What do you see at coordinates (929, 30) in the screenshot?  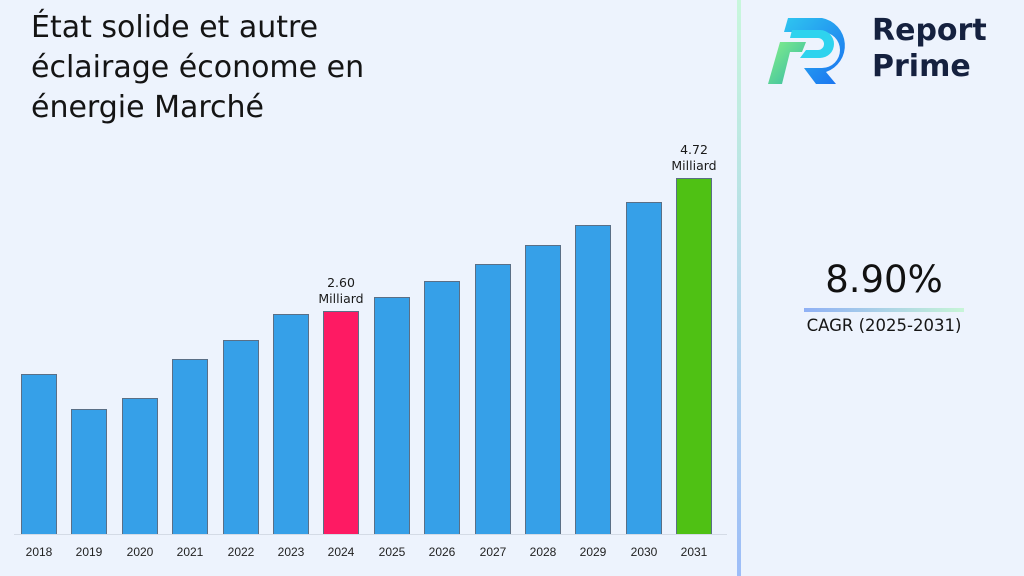 I see `brand-line-1: Report` at bounding box center [929, 30].